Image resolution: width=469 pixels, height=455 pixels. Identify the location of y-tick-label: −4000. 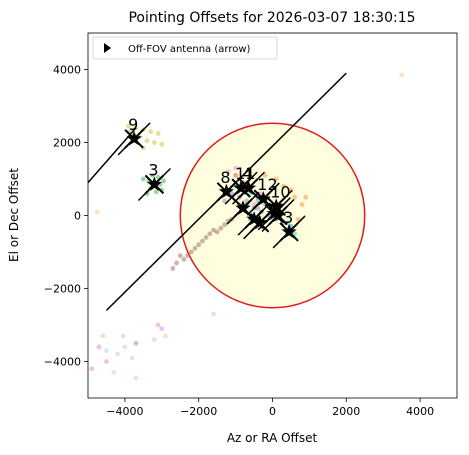
(62, 362).